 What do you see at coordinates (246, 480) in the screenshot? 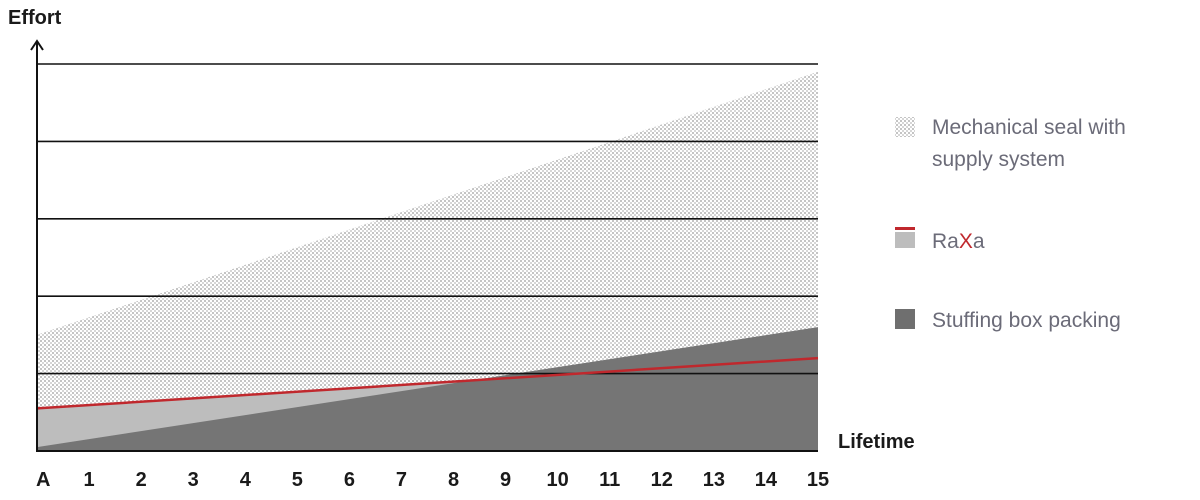
I see `x-tick-label: 4` at bounding box center [246, 480].